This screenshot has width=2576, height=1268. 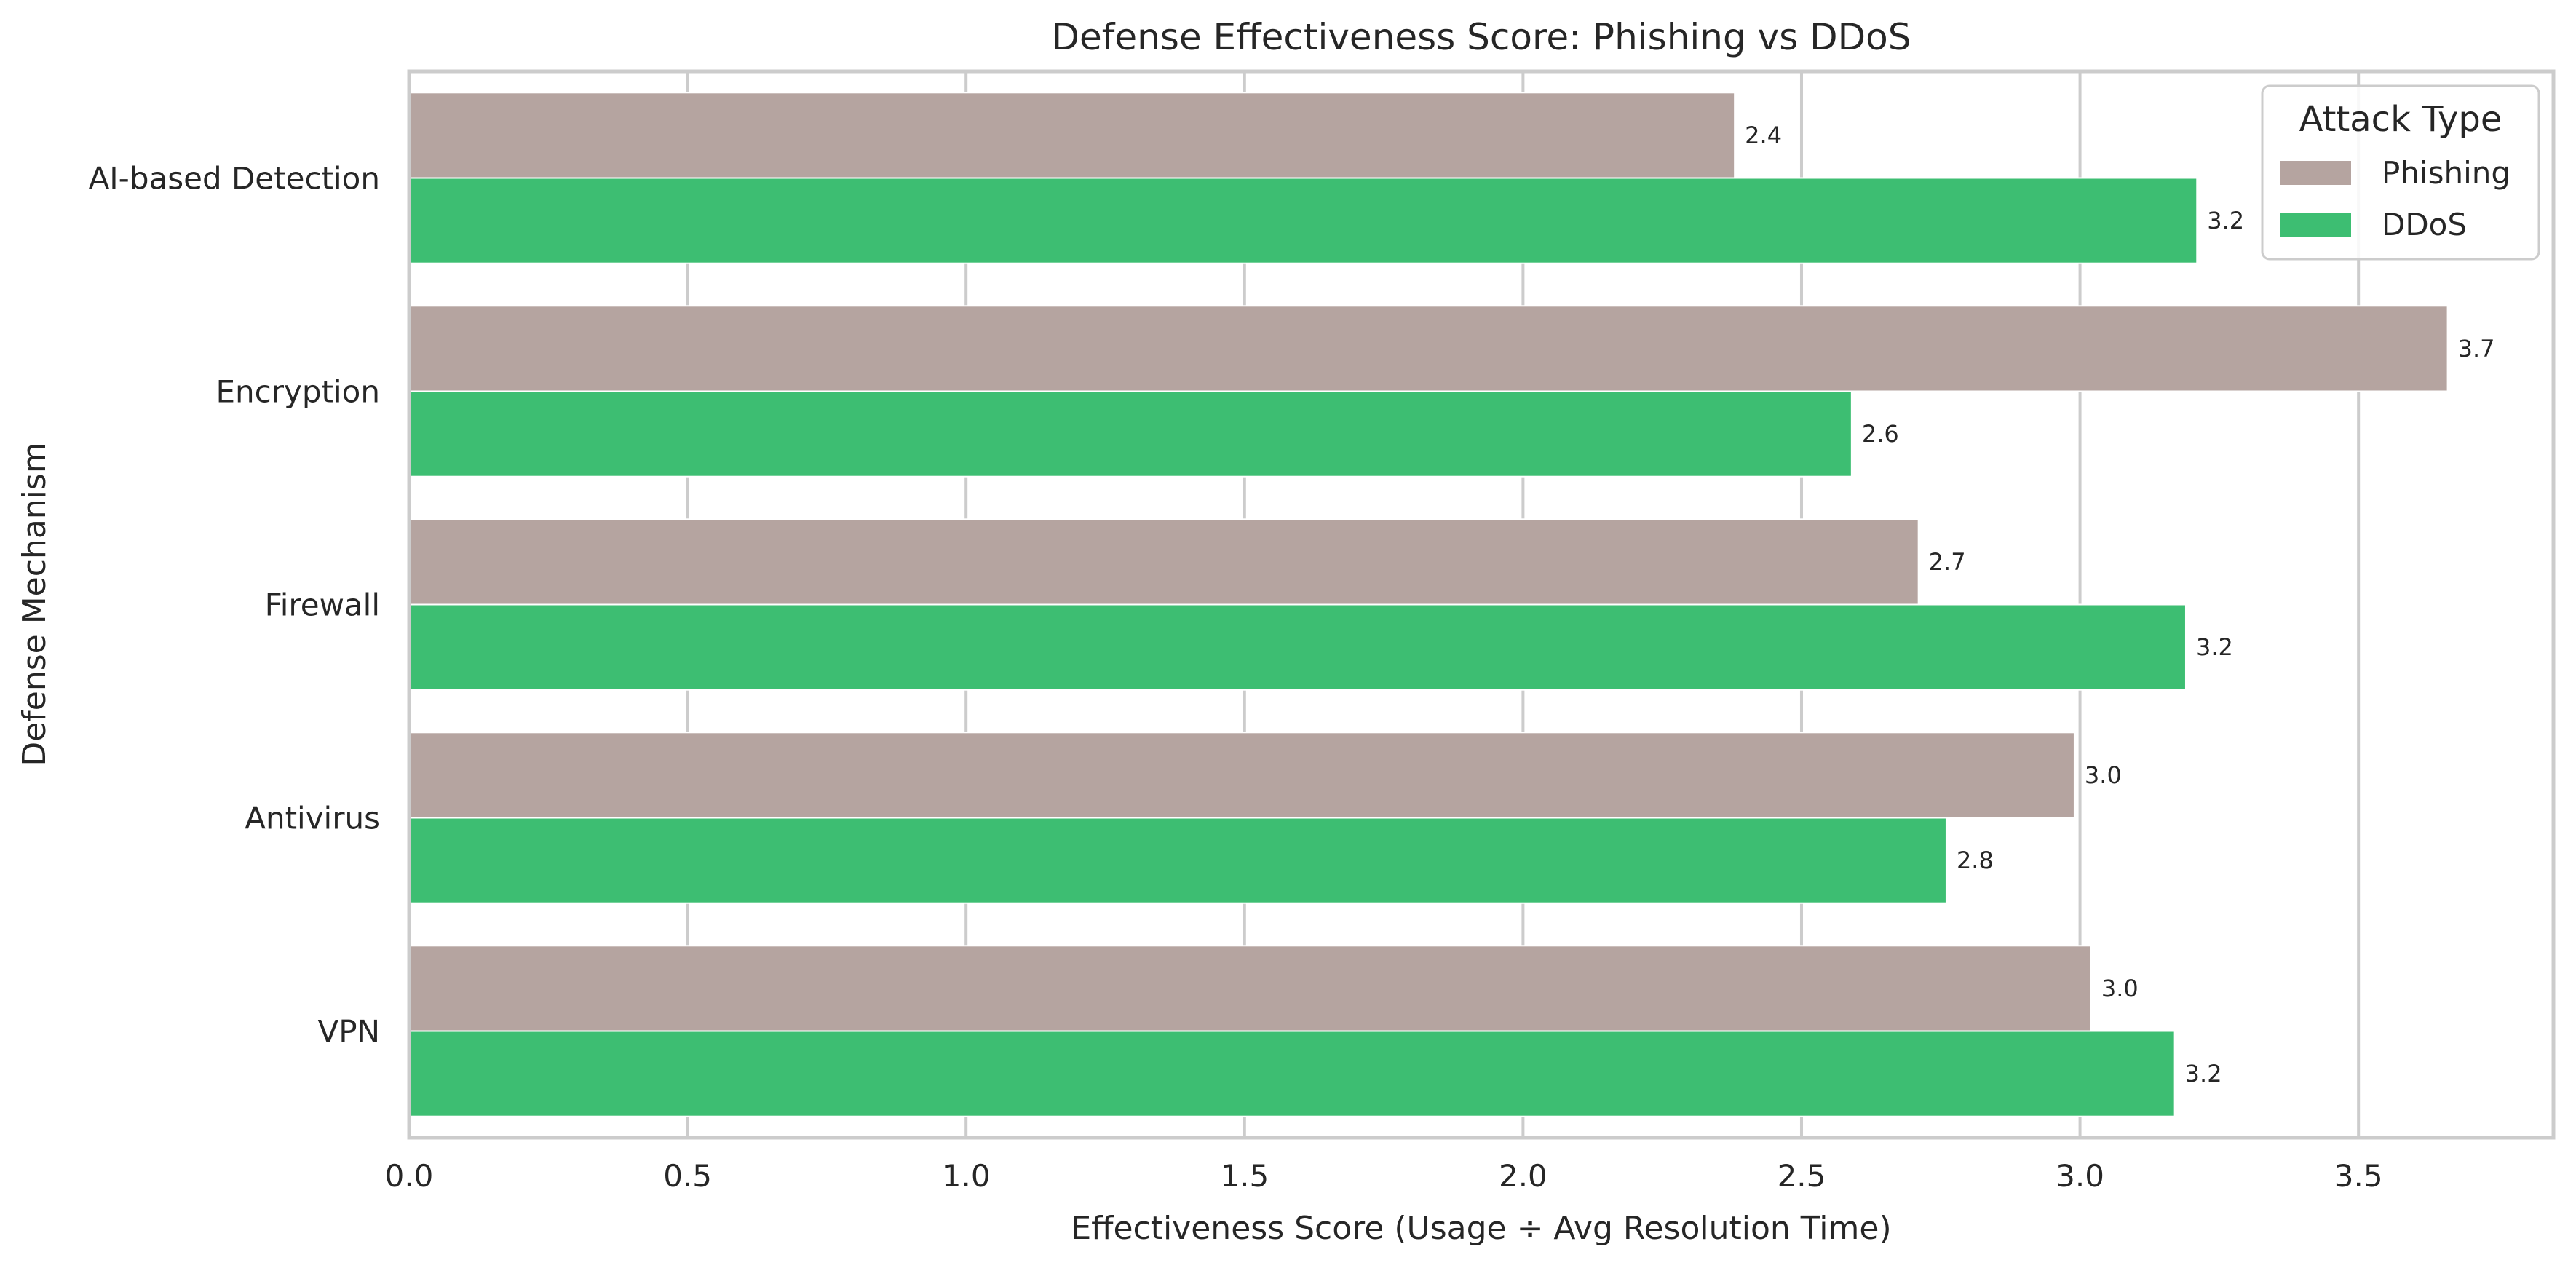 What do you see at coordinates (1072, 135) in the screenshot?
I see `bar-phishing-ai-based-detection` at bounding box center [1072, 135].